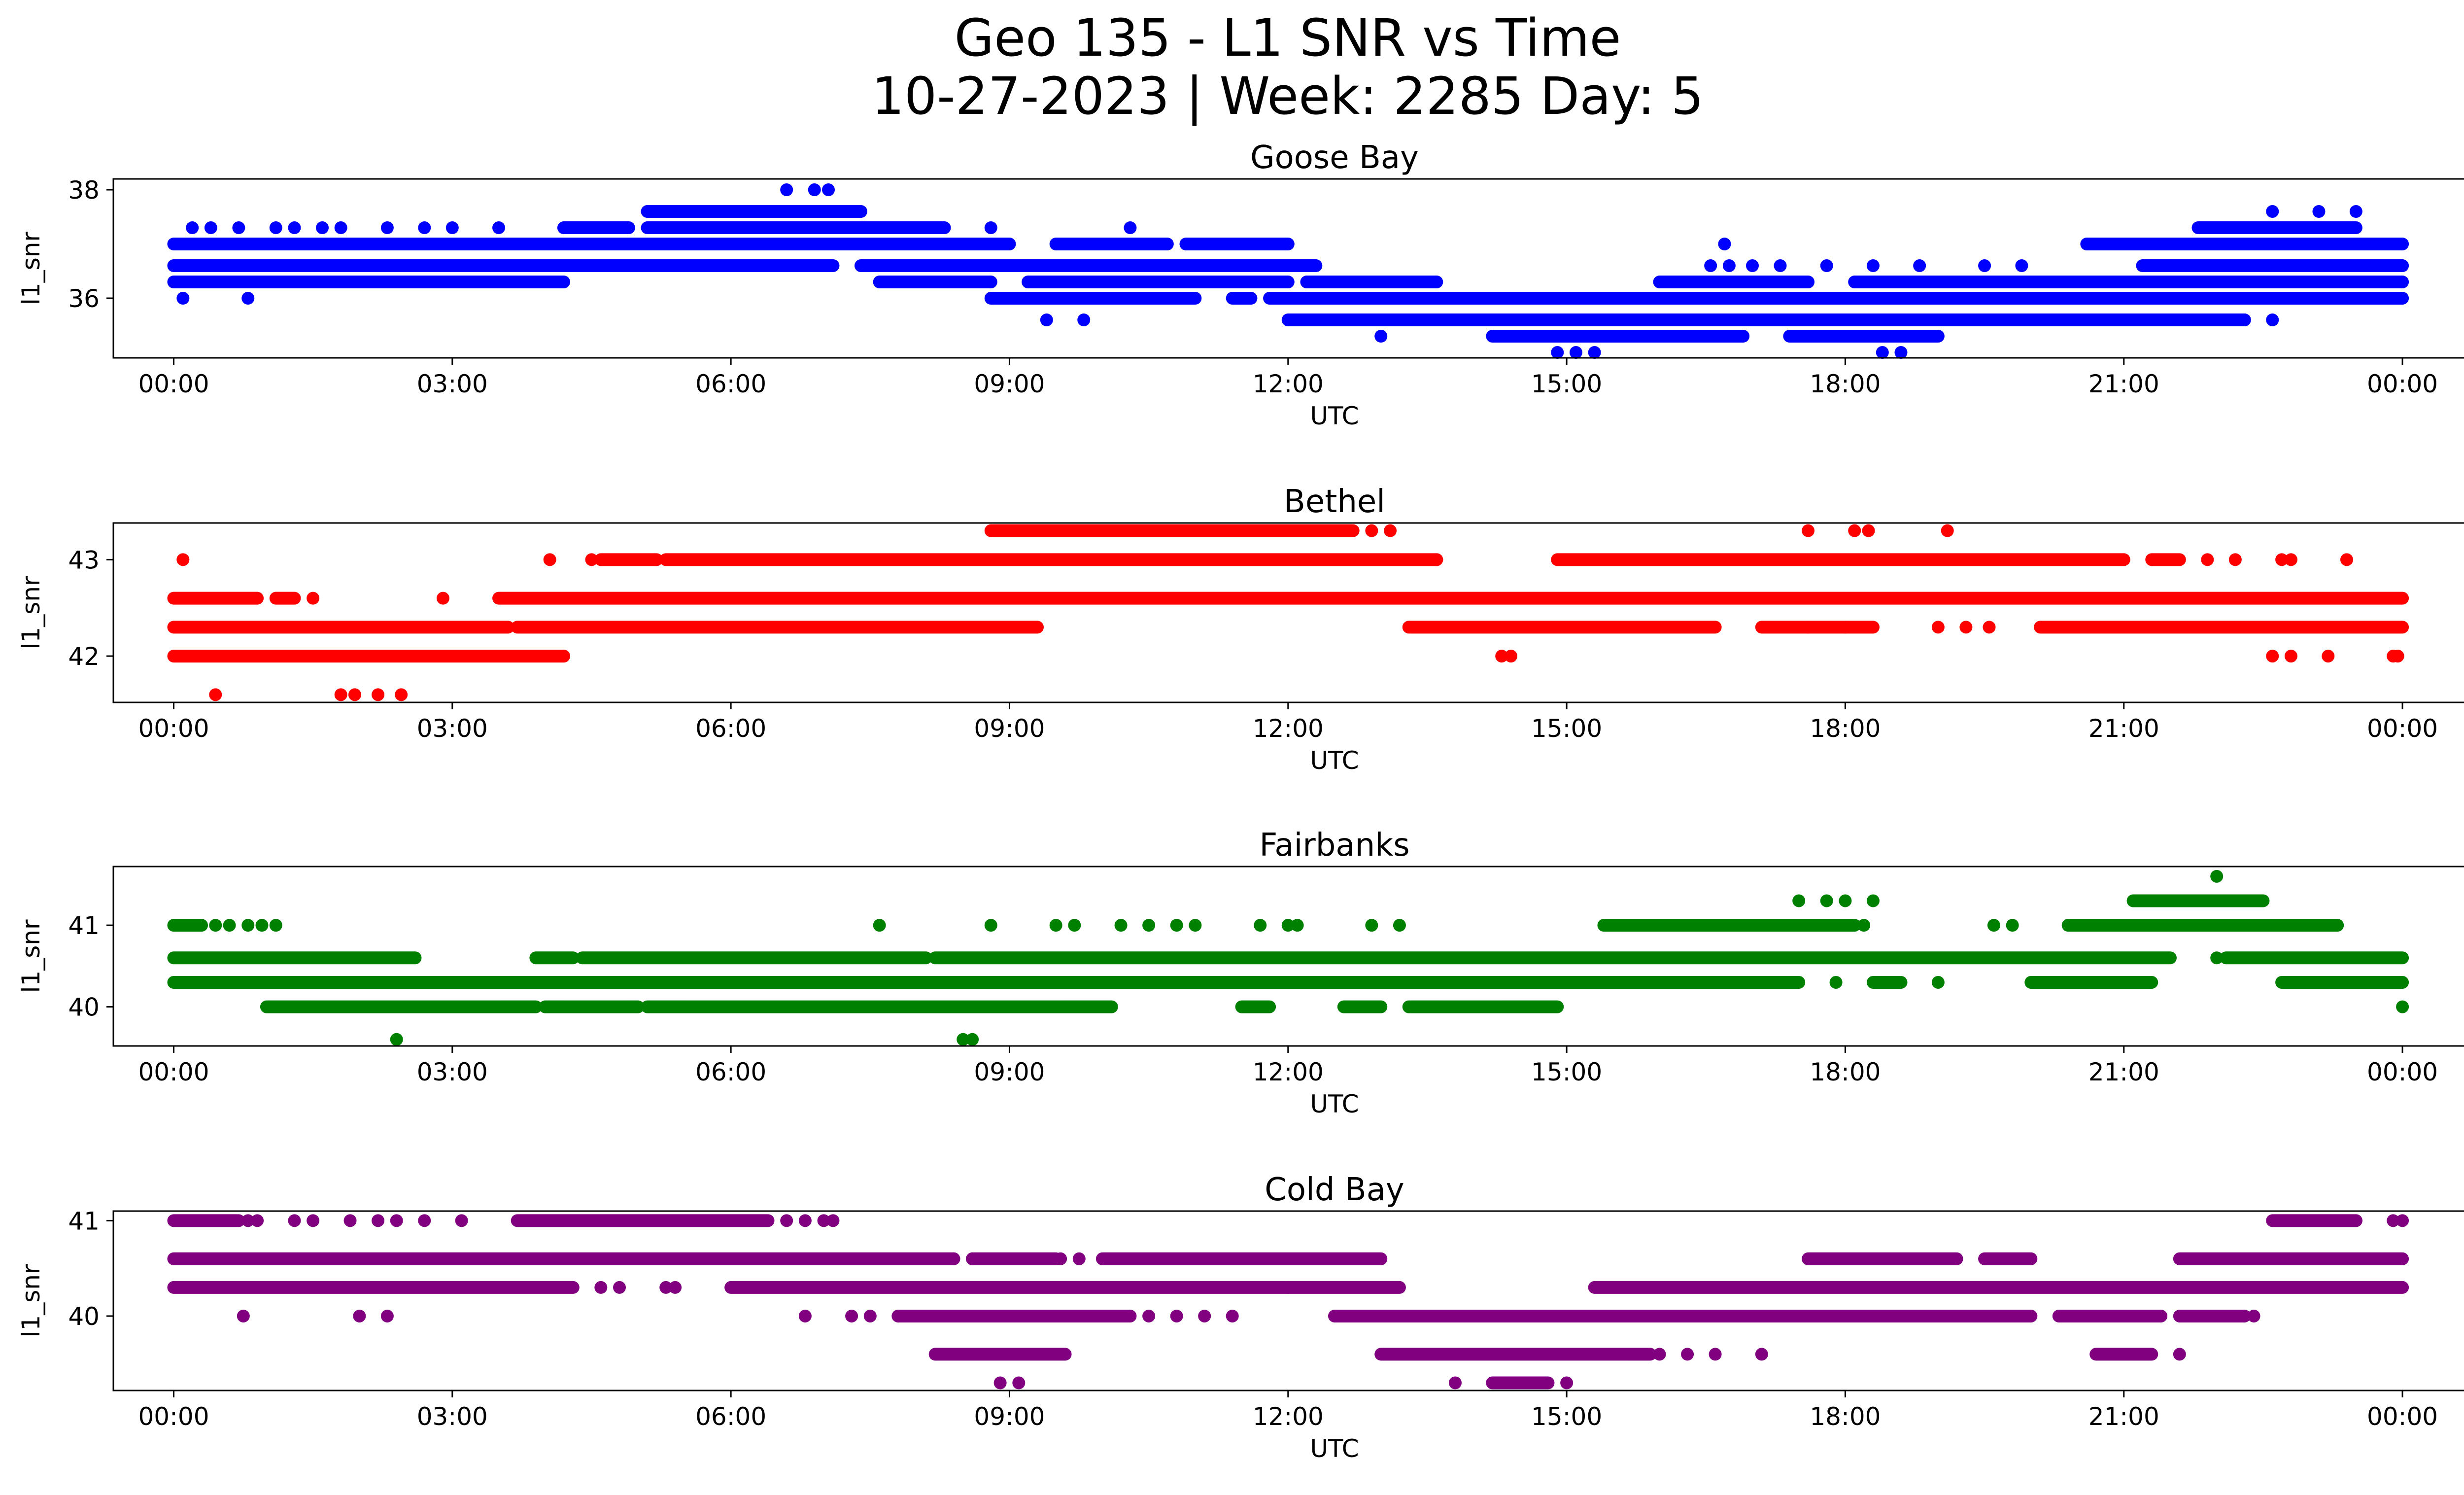 The height and width of the screenshot is (1495, 2464). I want to click on x-tick-label: 15:00, so click(1566, 728).